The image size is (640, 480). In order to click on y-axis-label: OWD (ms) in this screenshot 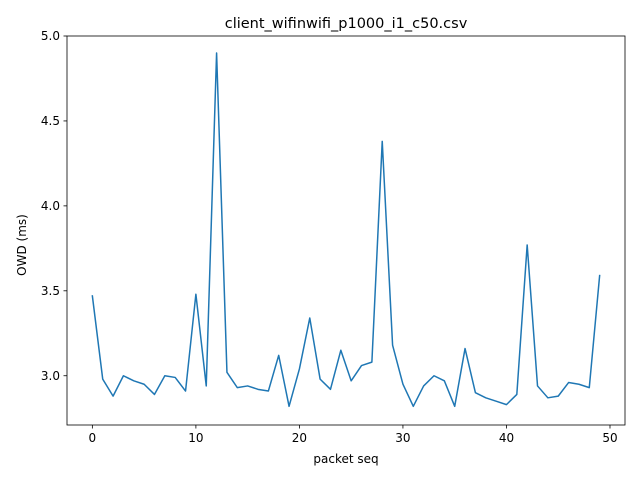, I will do `click(22, 245)`.